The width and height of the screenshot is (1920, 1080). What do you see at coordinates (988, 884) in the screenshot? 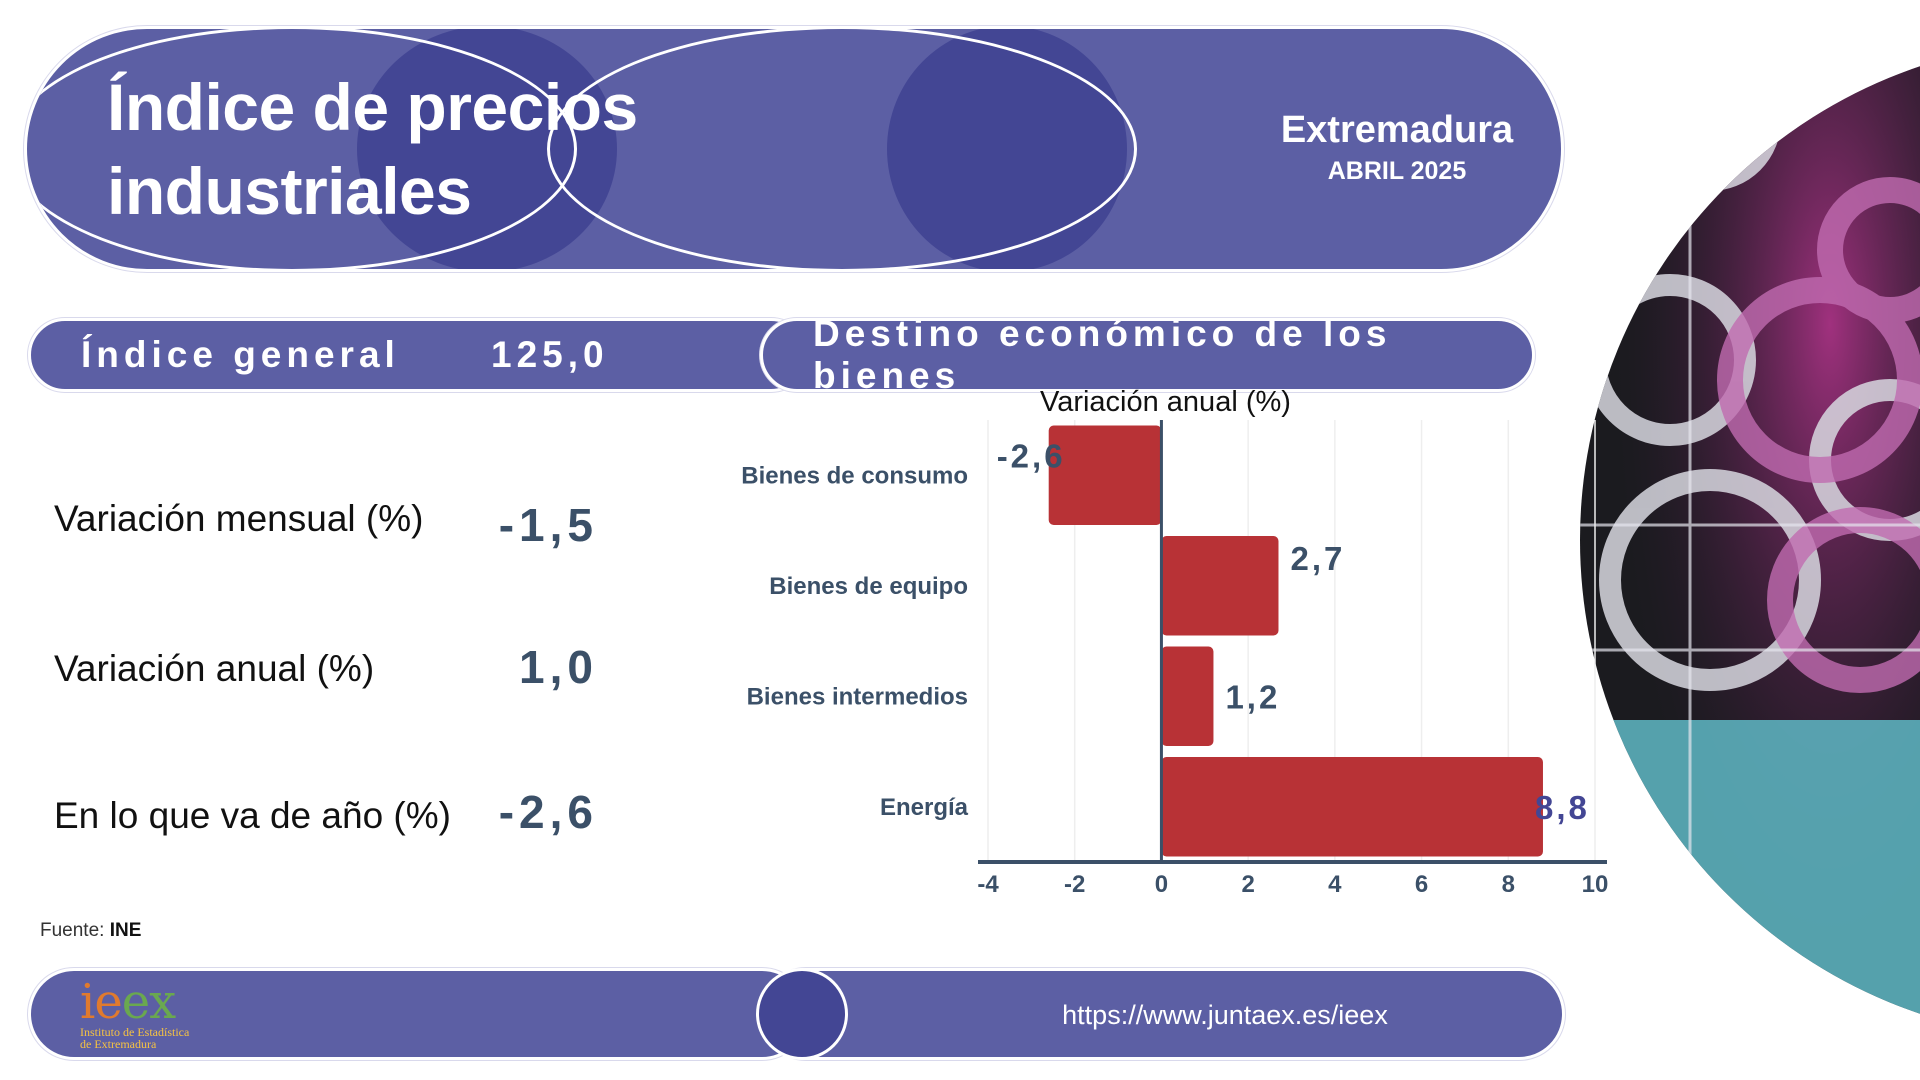
I see `x-tick-label-0: -4` at bounding box center [988, 884].